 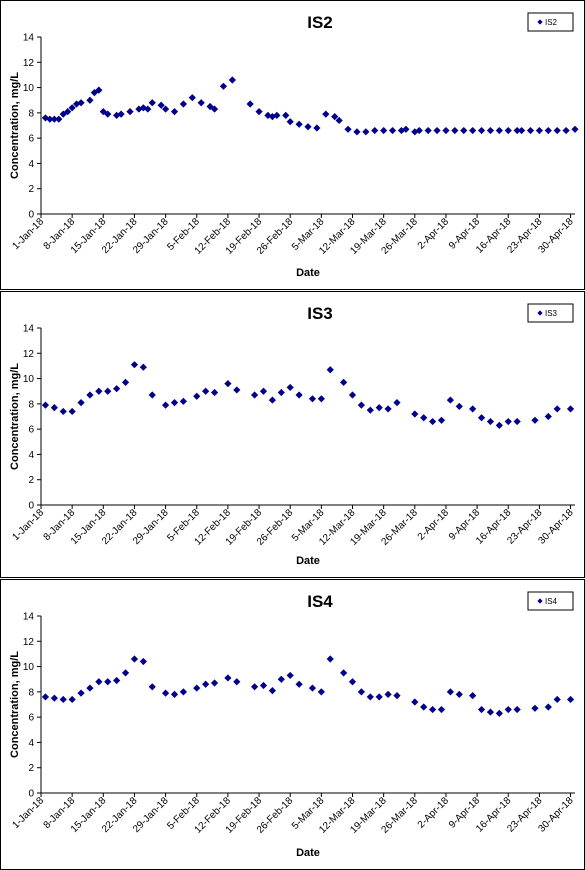 I want to click on y-tick-label: 6, so click(x=31, y=718).